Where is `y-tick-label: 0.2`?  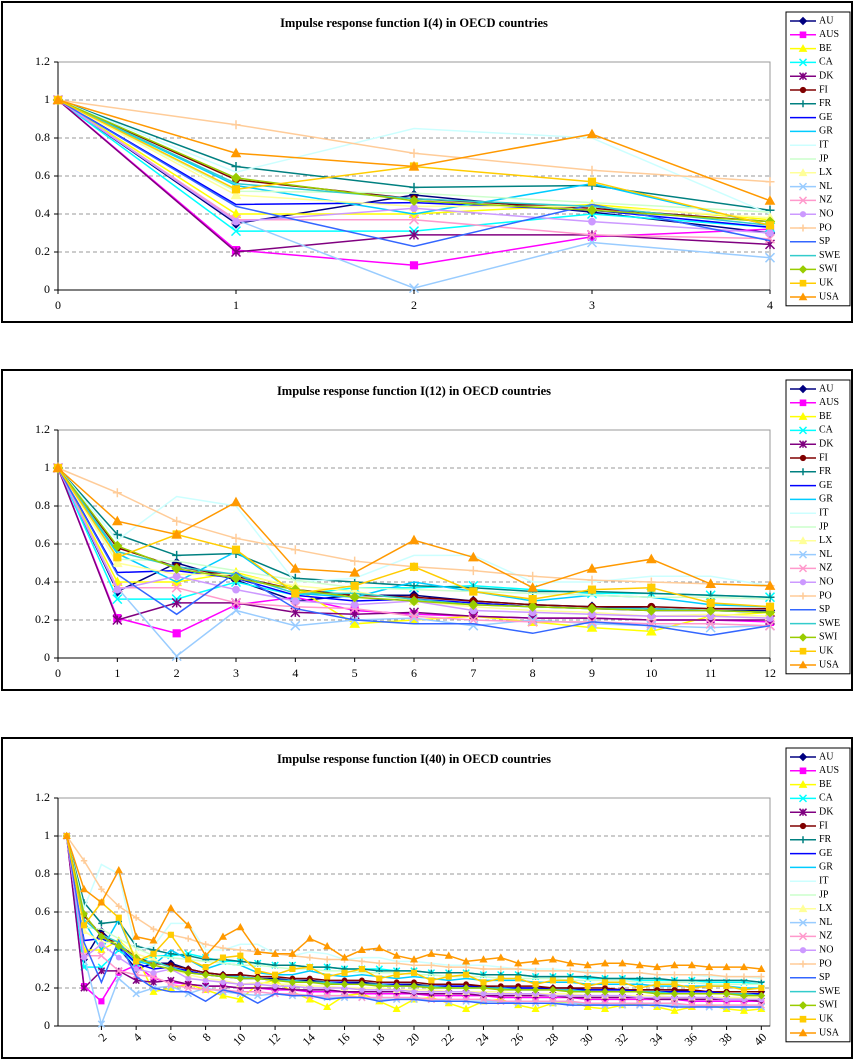 y-tick-label: 0.2 is located at coordinates (42, 251).